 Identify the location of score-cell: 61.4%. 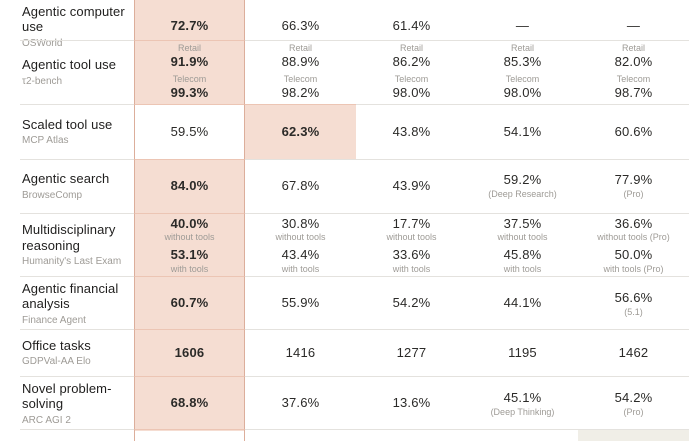
(411, 27).